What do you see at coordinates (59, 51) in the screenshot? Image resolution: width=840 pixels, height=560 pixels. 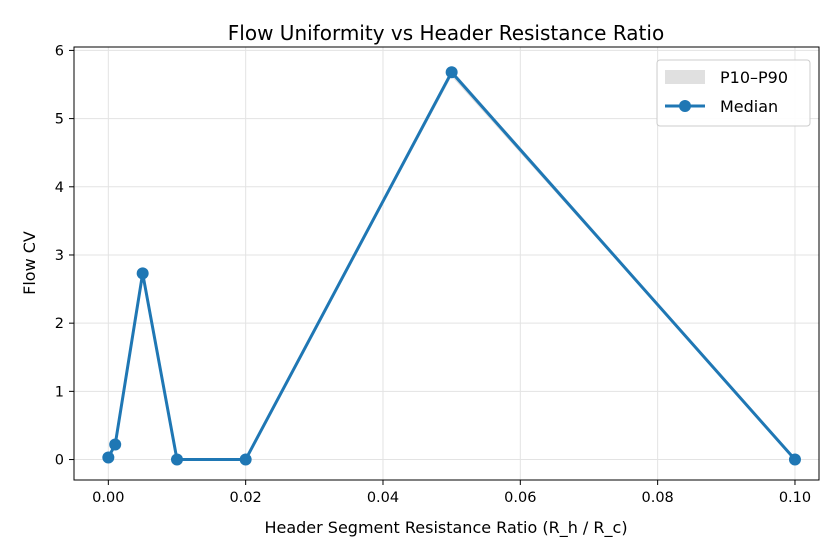 I see `y-tick-label: 6` at bounding box center [59, 51].